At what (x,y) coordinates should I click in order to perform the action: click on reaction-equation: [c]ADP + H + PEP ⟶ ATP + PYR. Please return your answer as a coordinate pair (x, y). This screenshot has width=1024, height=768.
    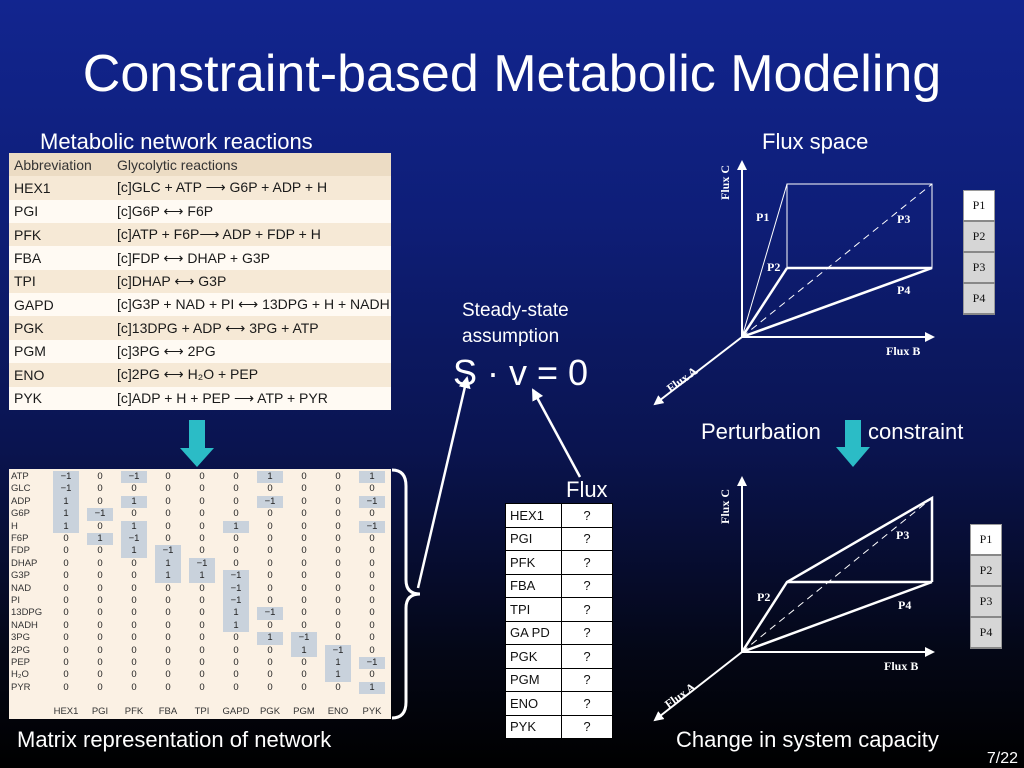
    Looking at the image, I should click on (251, 398).